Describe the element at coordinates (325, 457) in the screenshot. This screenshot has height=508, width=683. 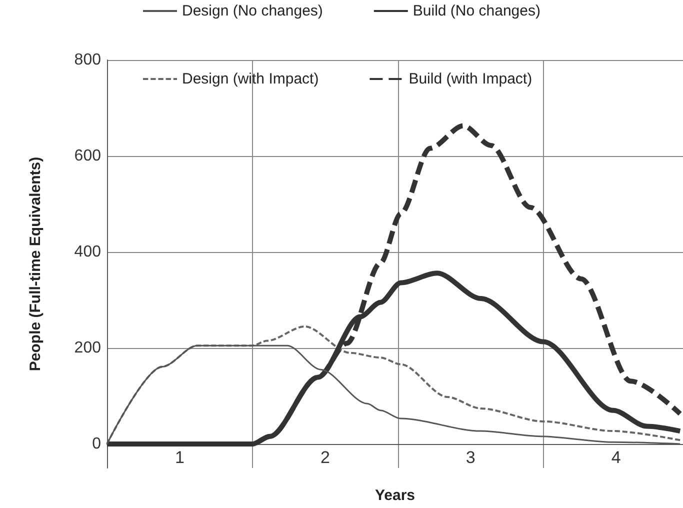
I see `x-tick-label: 2` at that location.